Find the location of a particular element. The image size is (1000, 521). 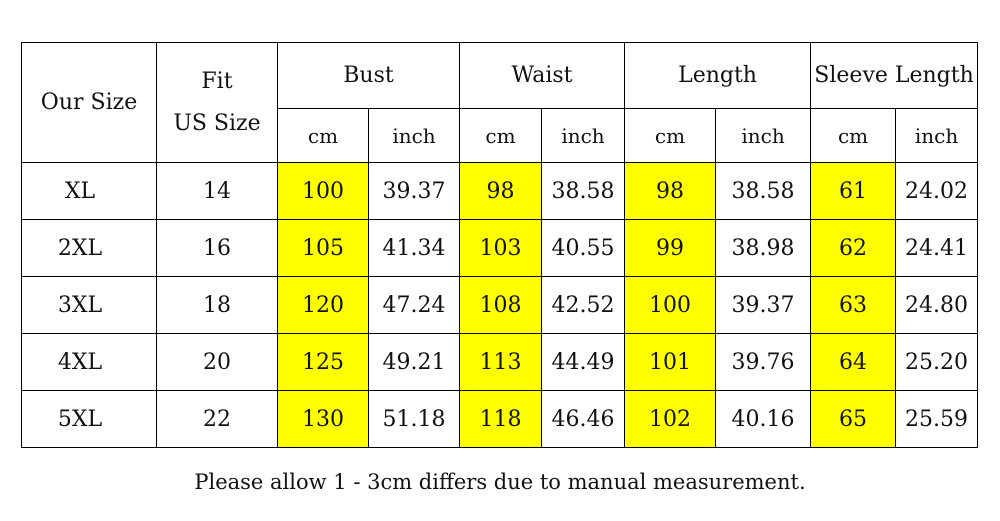

us-size-cell: 22 is located at coordinates (217, 419).